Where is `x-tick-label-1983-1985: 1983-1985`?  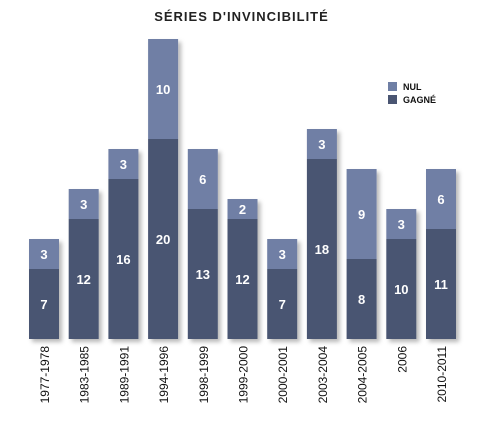 x-tick-label-1983-1985: 1983-1985 is located at coordinates (85, 375).